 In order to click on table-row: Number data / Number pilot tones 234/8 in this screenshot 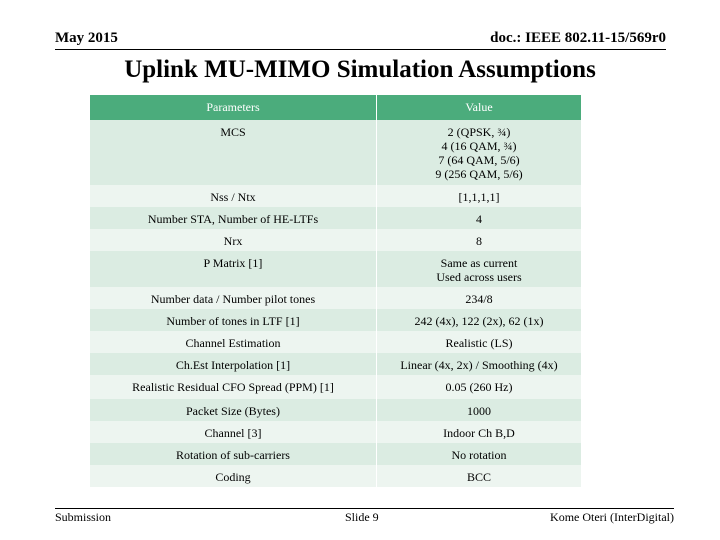, I will do `click(335, 298)`.